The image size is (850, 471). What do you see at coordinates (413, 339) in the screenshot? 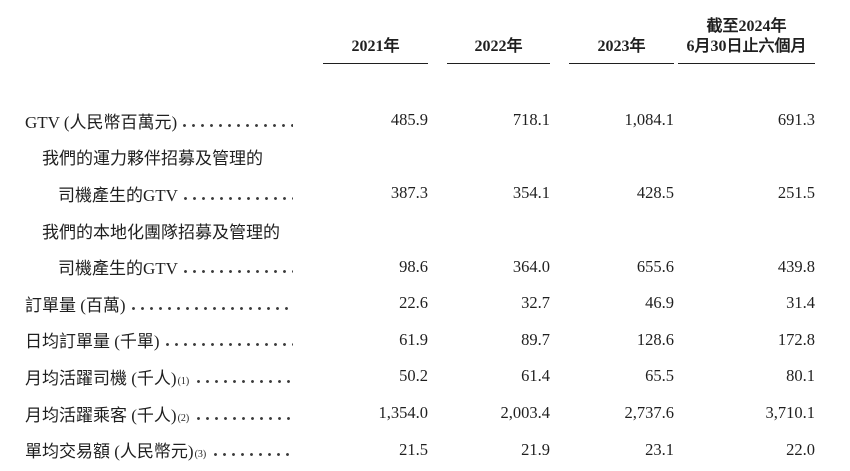
I see `value-cell: 61.9` at bounding box center [413, 339].